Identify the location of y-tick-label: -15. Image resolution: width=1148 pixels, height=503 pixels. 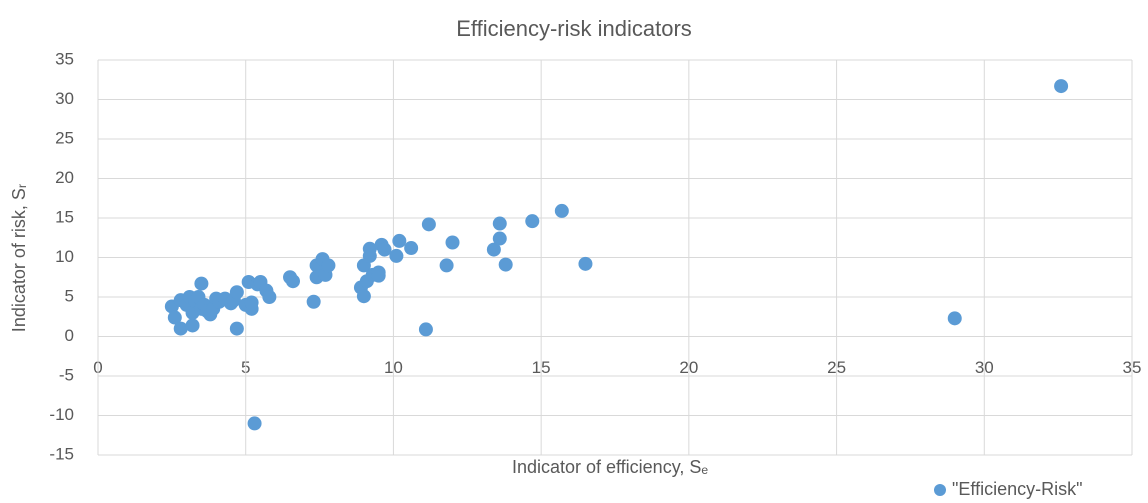
(61, 453).